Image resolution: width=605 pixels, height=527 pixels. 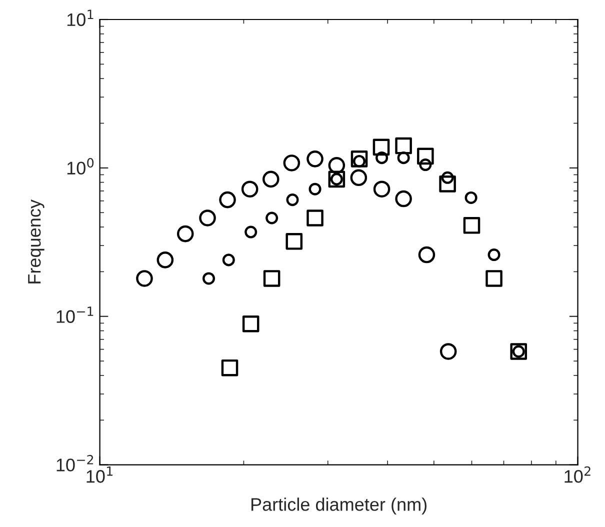 What do you see at coordinates (577, 474) in the screenshot?
I see `x-tick-label: 10$^{2}$` at bounding box center [577, 474].